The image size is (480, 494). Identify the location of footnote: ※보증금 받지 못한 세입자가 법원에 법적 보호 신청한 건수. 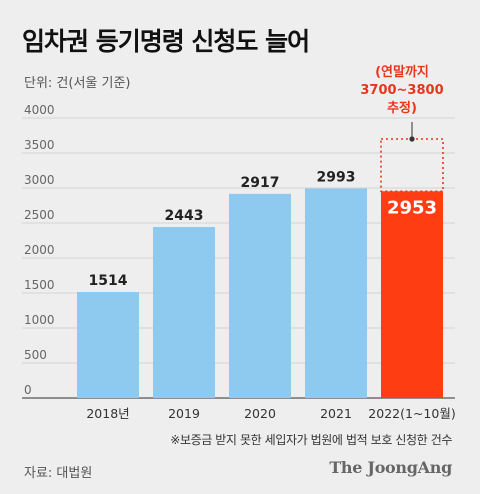
(311, 440).